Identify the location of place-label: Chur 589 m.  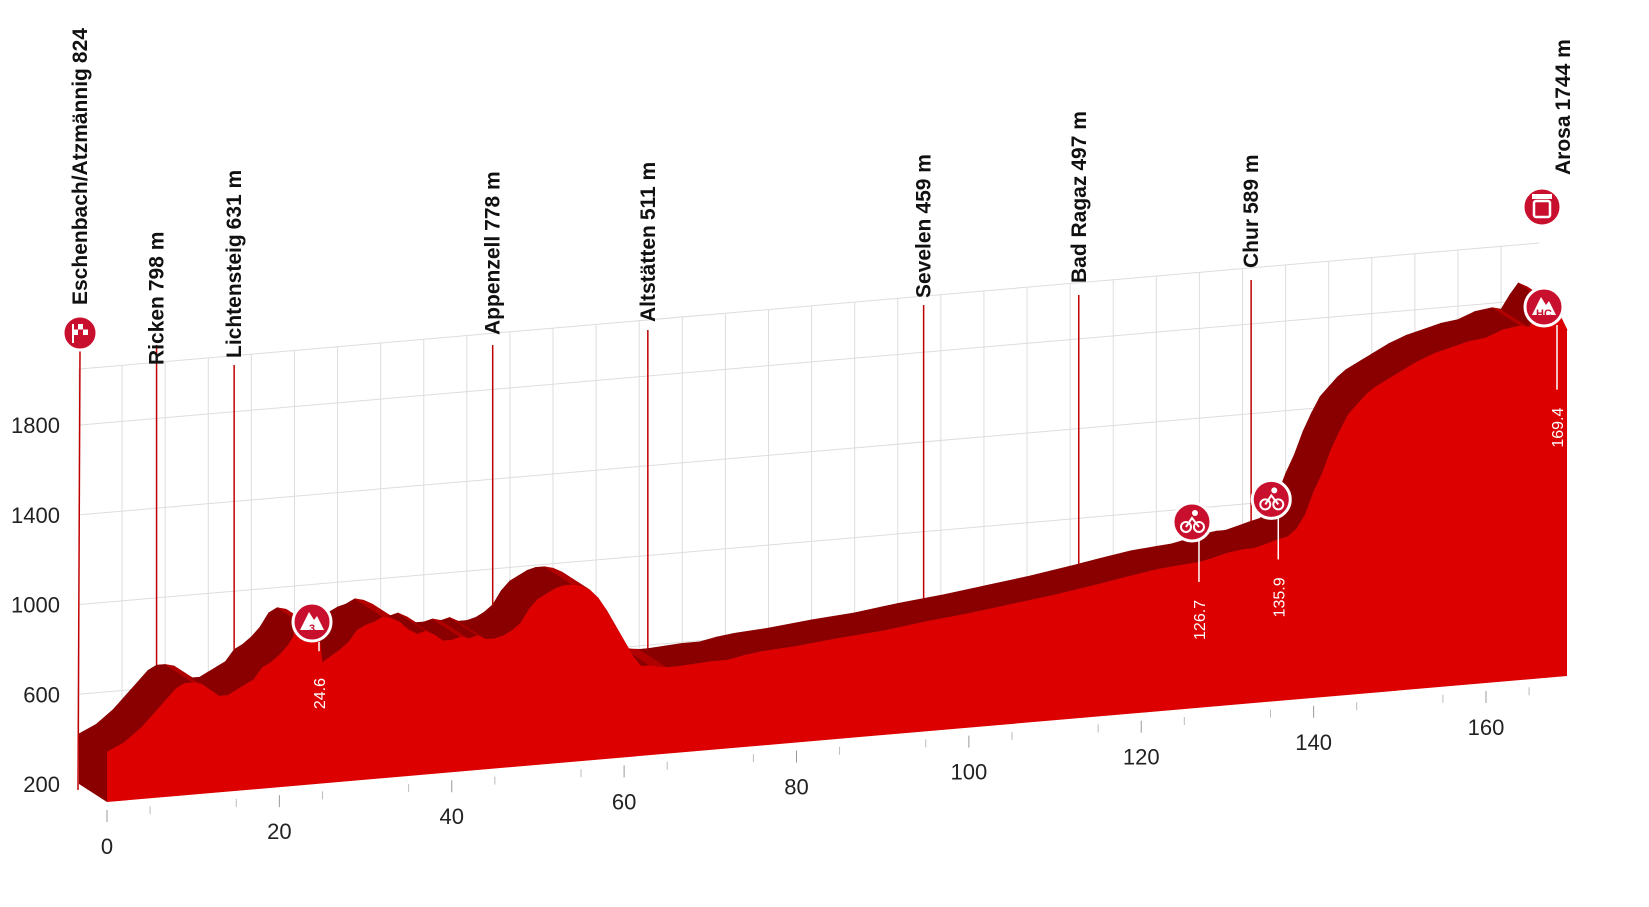
(1251, 211).